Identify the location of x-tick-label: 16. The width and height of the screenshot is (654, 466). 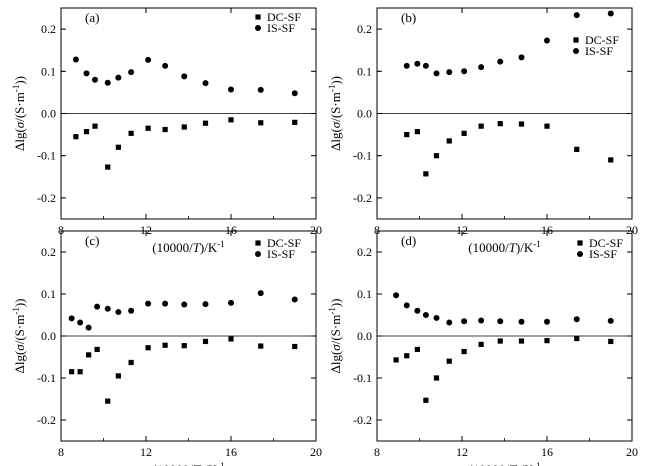
(231, 452).